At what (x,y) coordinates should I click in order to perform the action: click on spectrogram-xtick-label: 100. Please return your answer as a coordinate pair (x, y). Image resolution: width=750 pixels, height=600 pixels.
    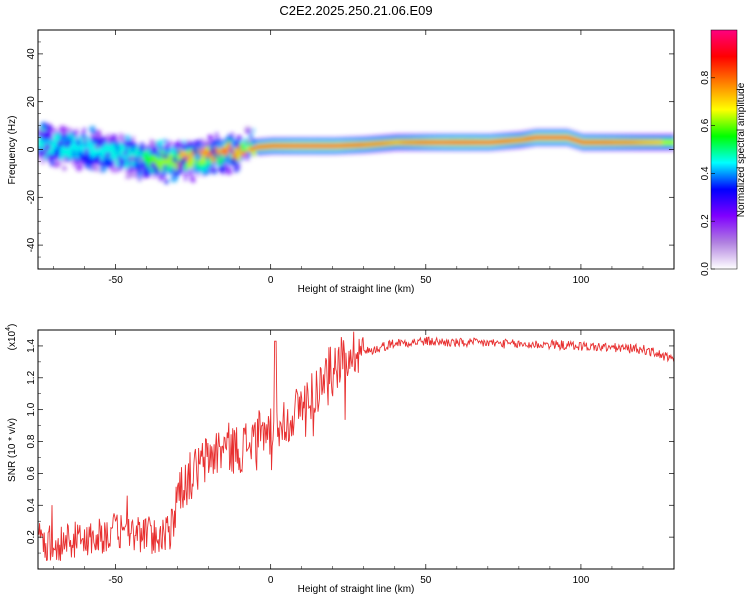
    Looking at the image, I should click on (581, 280).